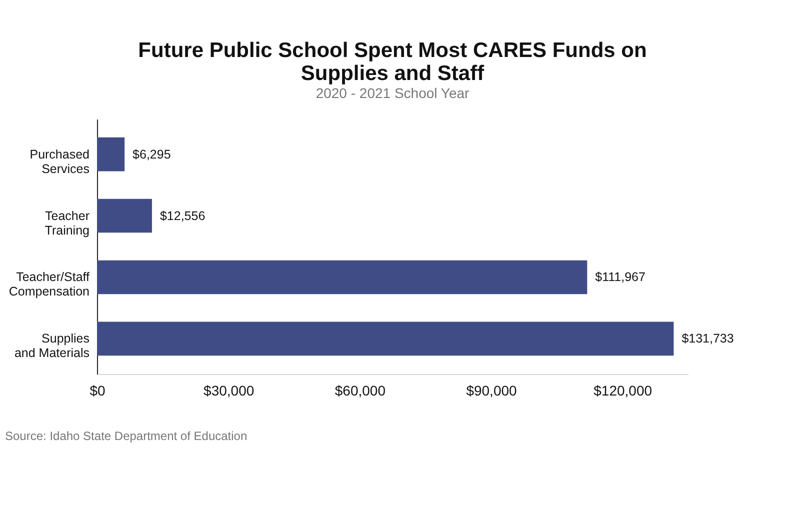 The height and width of the screenshot is (517, 804). I want to click on x-tick-label: $0, so click(98, 390).